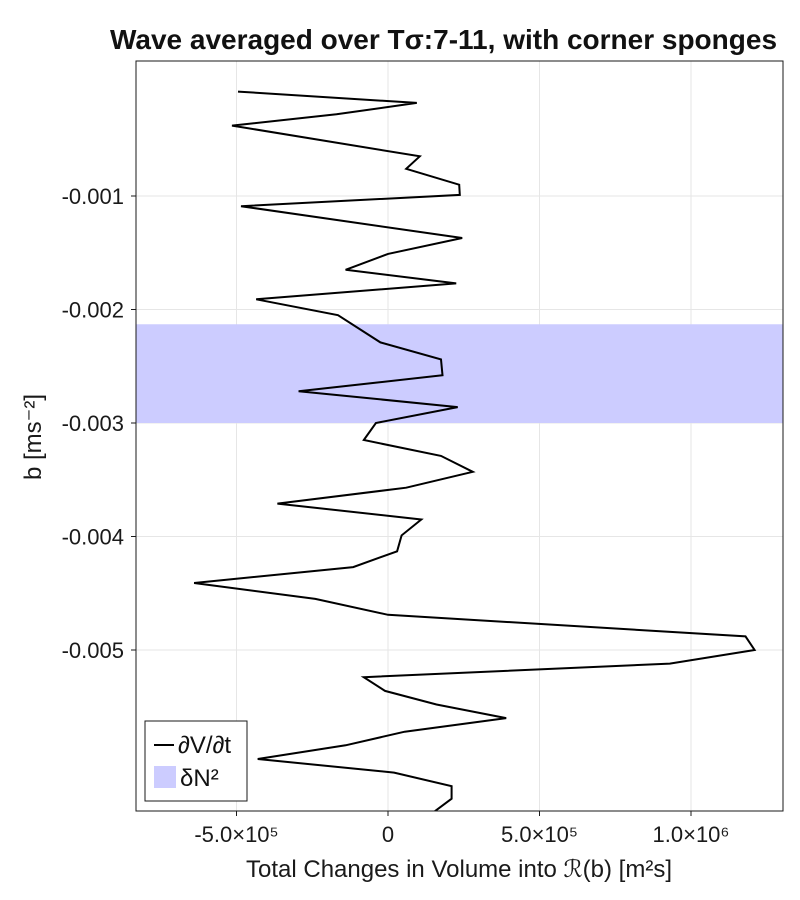  Describe the element at coordinates (459, 373) in the screenshot. I see `delta-n2-band` at that location.